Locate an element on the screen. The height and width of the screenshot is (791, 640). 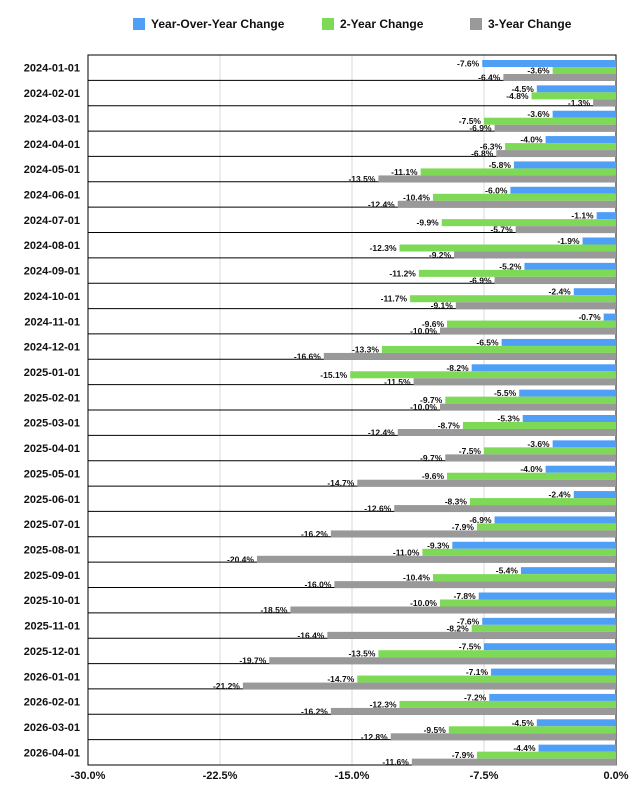
category-label: 2024-05-01 is located at coordinates (52, 170).